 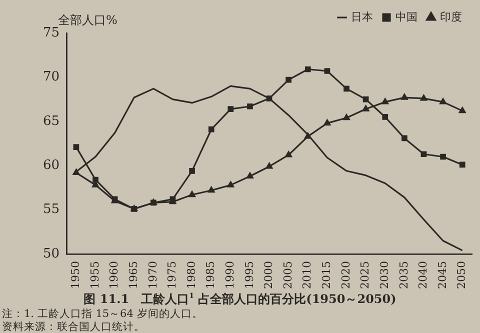 I want to click on y-tick-label: 50, so click(x=51, y=254).